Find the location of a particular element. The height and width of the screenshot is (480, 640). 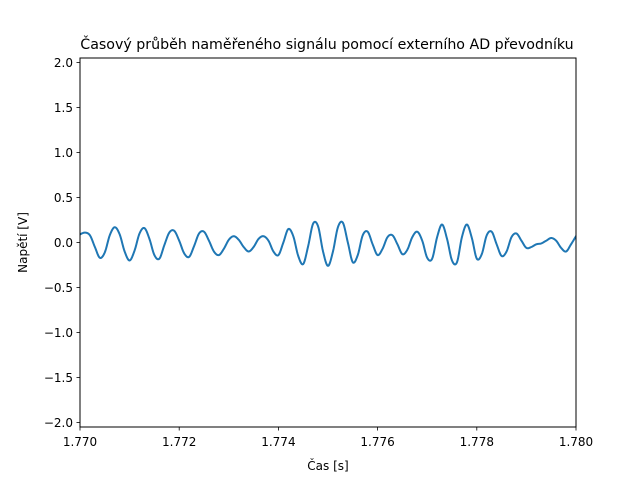

y-tick-label: 0.0 is located at coordinates (63, 243).